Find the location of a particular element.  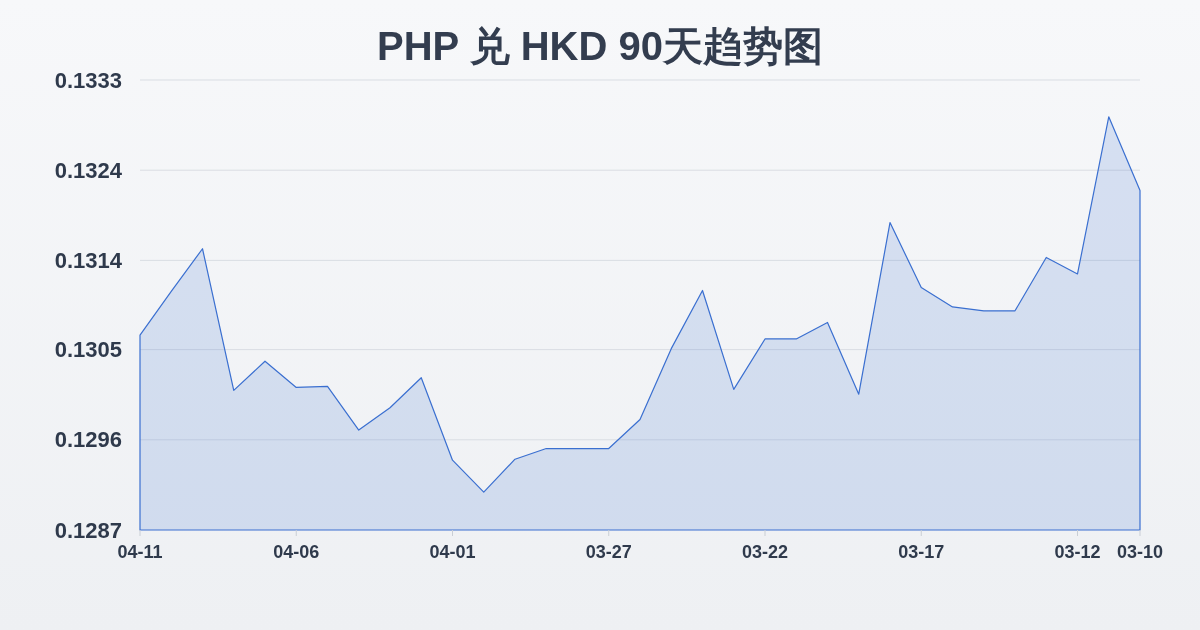

y-tick-label: 0.1314 is located at coordinates (88, 260).